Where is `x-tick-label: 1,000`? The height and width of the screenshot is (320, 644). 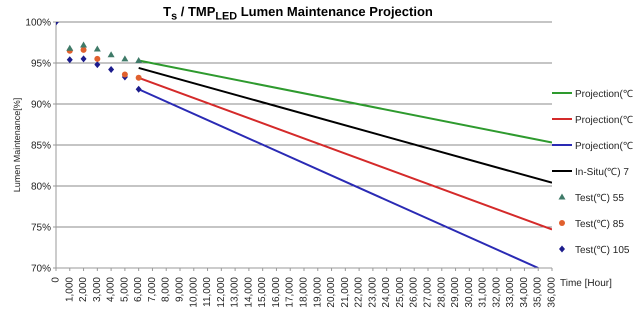 x-tick-label: 1,000 is located at coordinates (70, 289).